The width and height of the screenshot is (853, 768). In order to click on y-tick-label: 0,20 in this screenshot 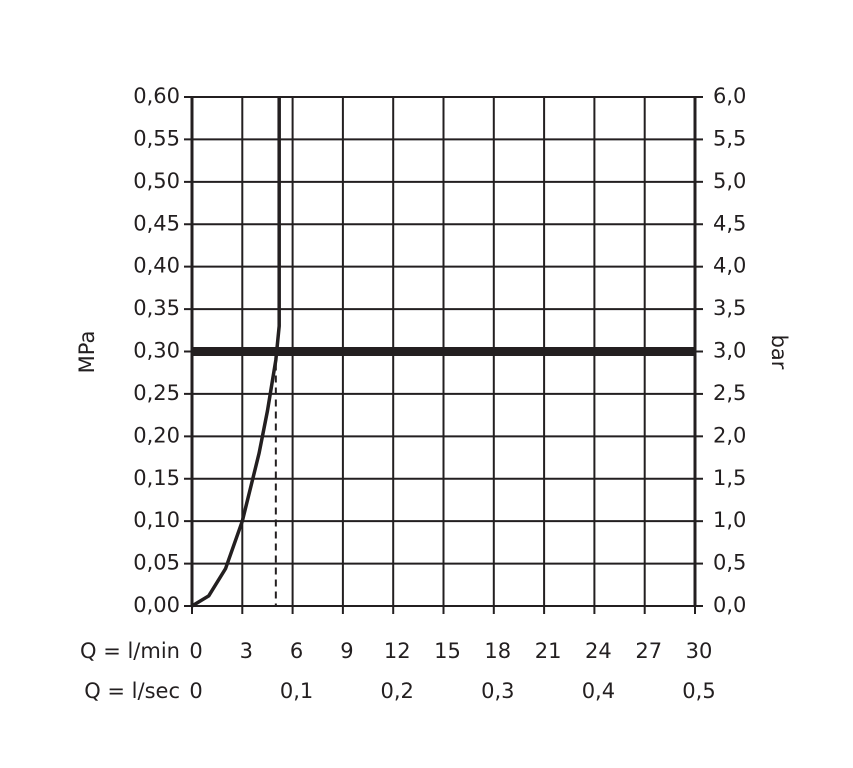, I will do `click(156, 435)`.